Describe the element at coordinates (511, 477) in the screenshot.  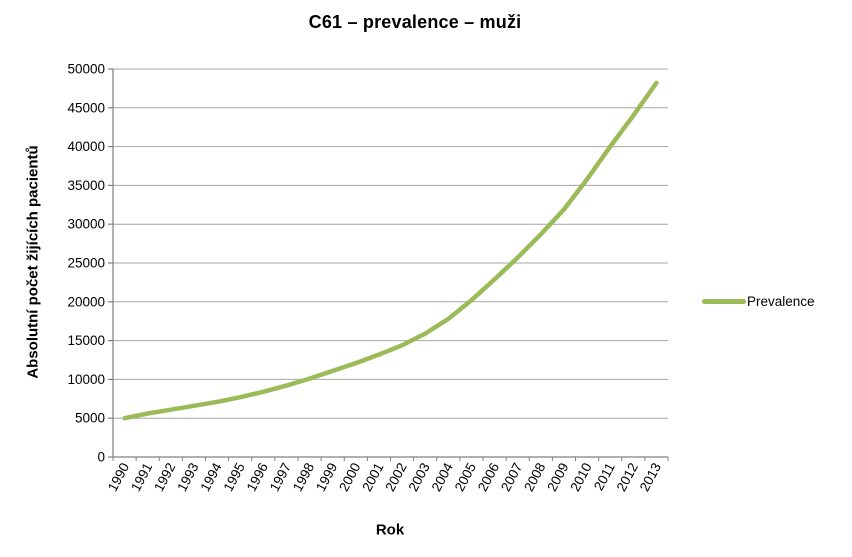
I see `x-tick-label: 2007` at that location.